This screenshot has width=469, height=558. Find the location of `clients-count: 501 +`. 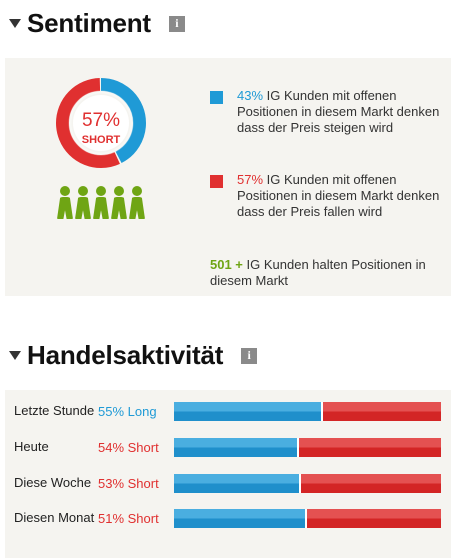

clients-count: 501 + is located at coordinates (226, 264).